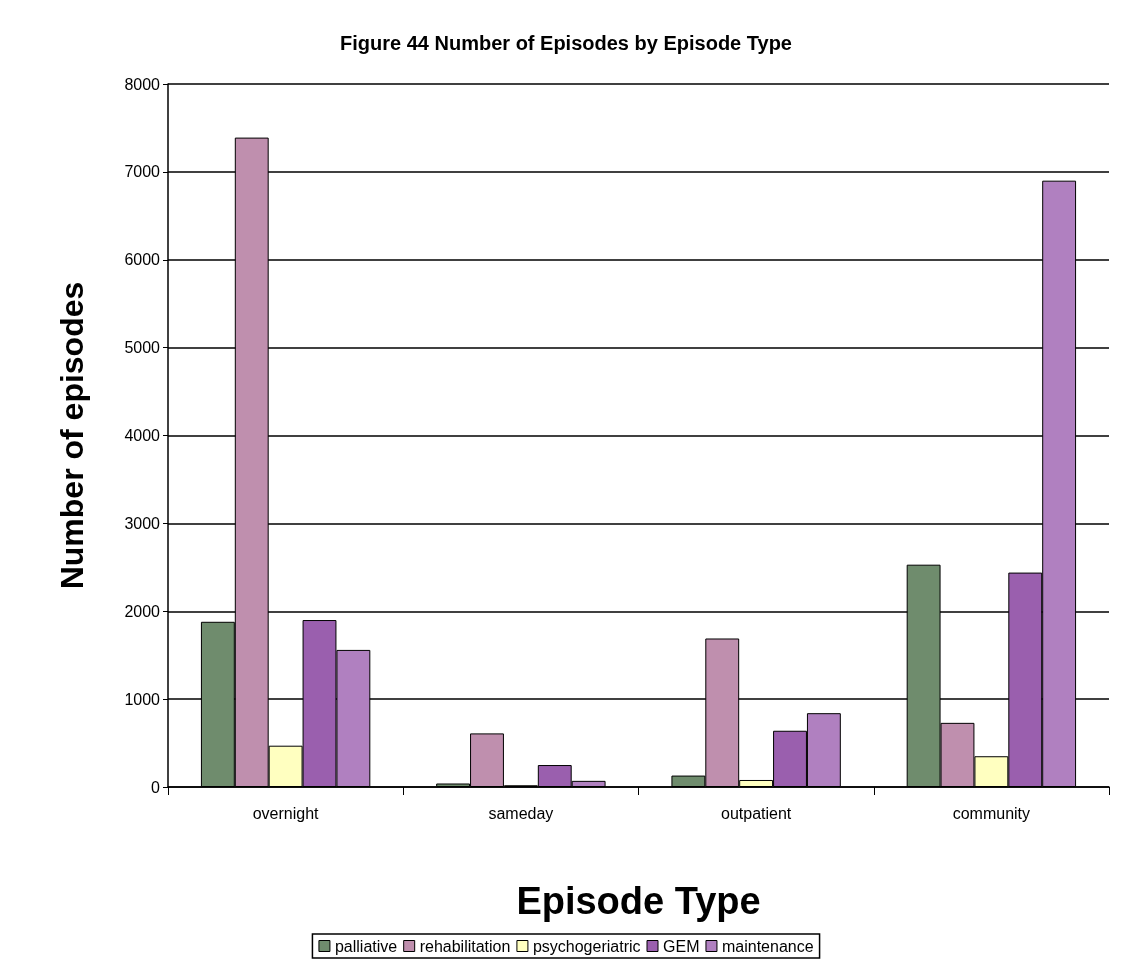 Image resolution: width=1132 pixels, height=978 pixels. I want to click on x-tick-label: outpatient, so click(756, 813).